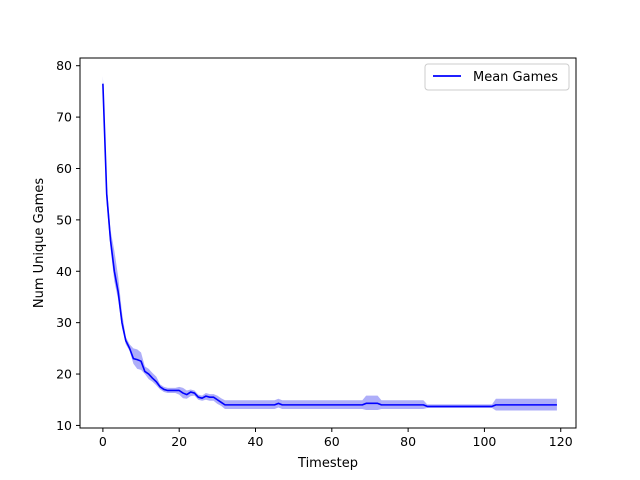  I want to click on y-tick-label: 10, so click(64, 425).